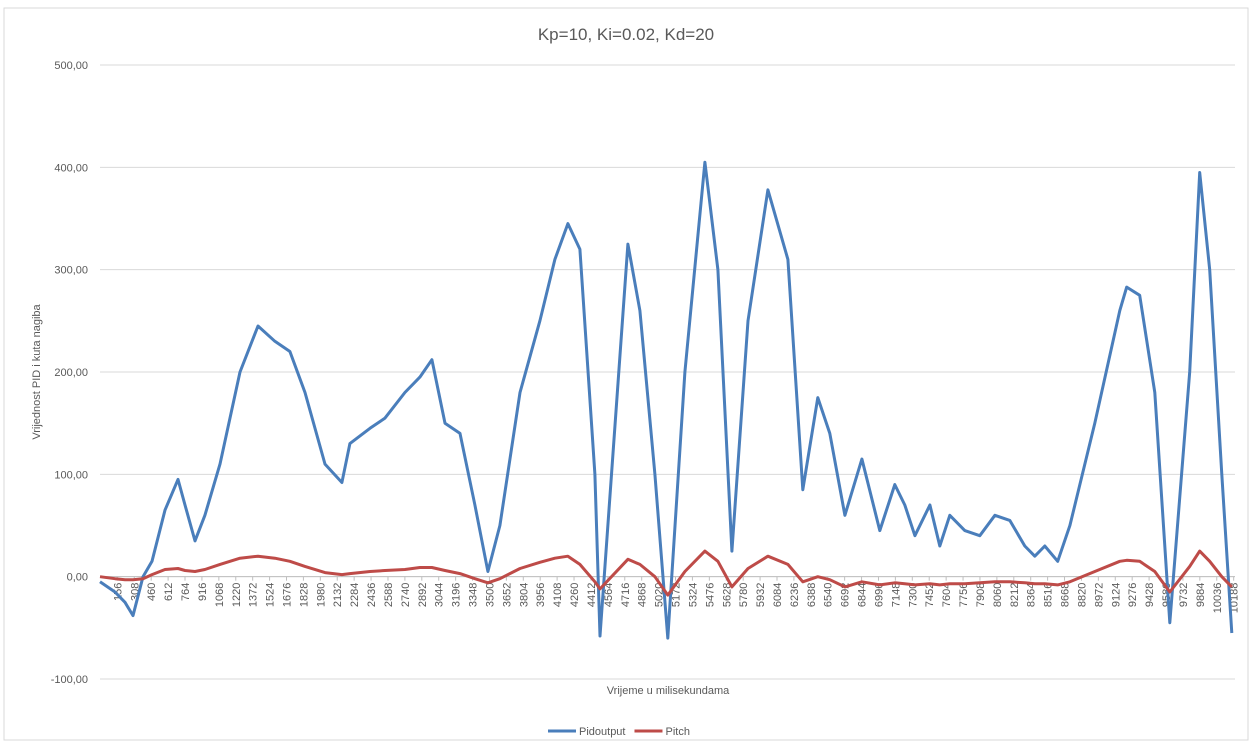 Image resolution: width=1253 pixels, height=744 pixels. What do you see at coordinates (998, 595) in the screenshot?
I see `x-tick-label: 8060` at bounding box center [998, 595].